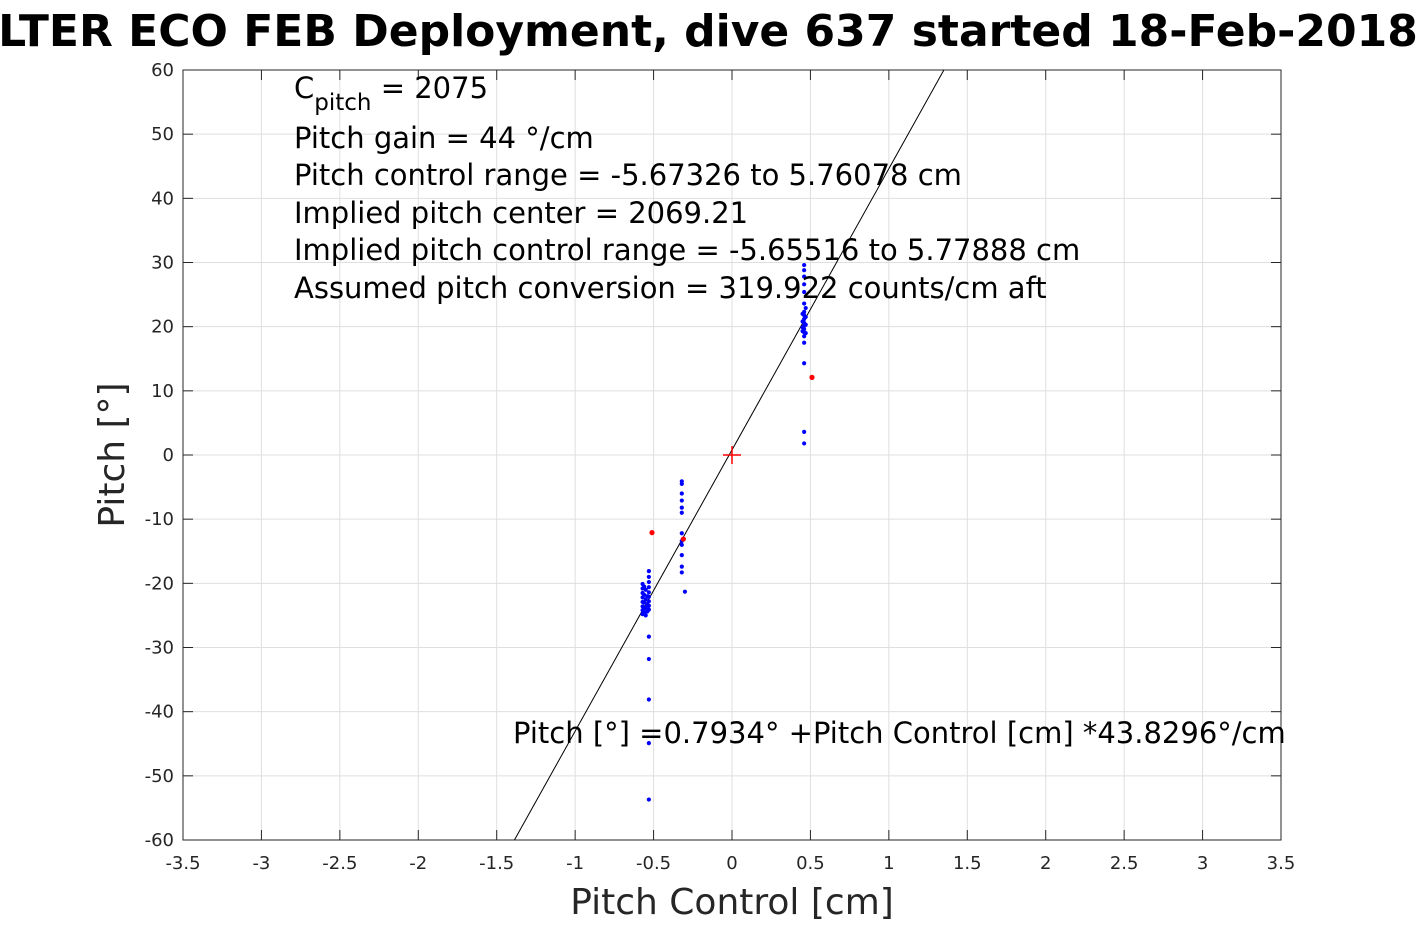 The height and width of the screenshot is (945, 1417). What do you see at coordinates (444, 138) in the screenshot?
I see `pitch-gain-annotation: Pitch gain = 44 °/cm` at bounding box center [444, 138].